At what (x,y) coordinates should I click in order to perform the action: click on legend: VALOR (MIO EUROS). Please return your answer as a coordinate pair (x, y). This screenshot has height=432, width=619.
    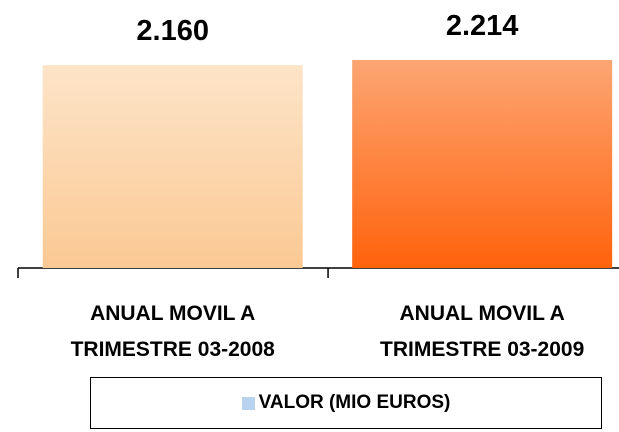
    Looking at the image, I should click on (346, 403).